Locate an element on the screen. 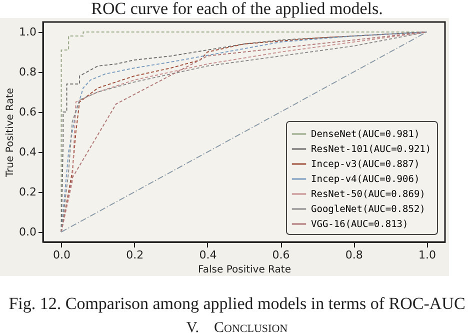  y-tick-label: 0.4 is located at coordinates (27, 152).